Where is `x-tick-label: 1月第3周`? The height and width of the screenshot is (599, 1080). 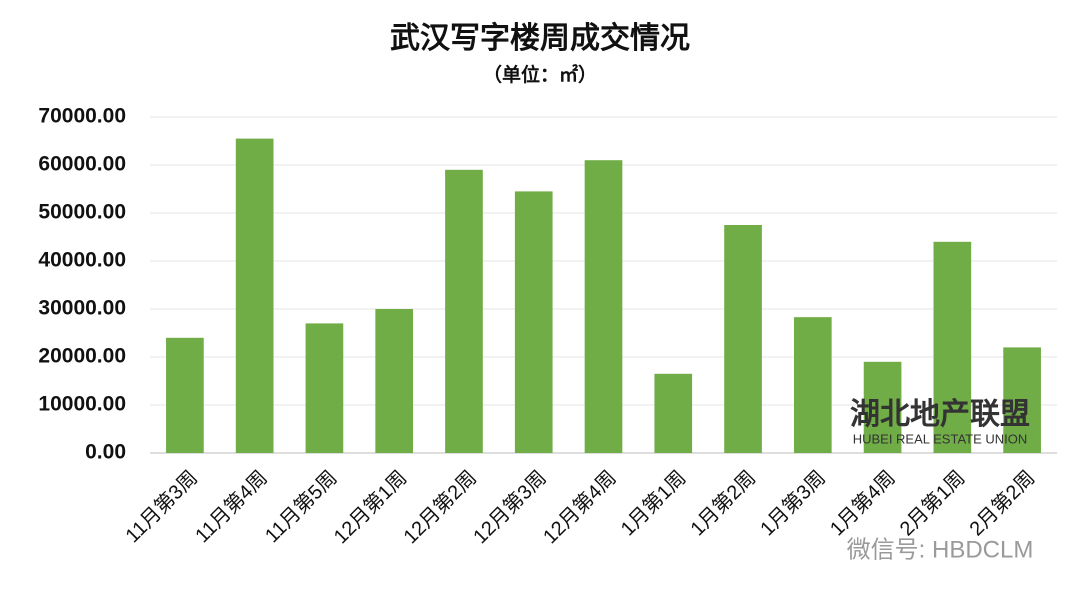
x-tick-label: 1月第3周 is located at coordinates (793, 503).